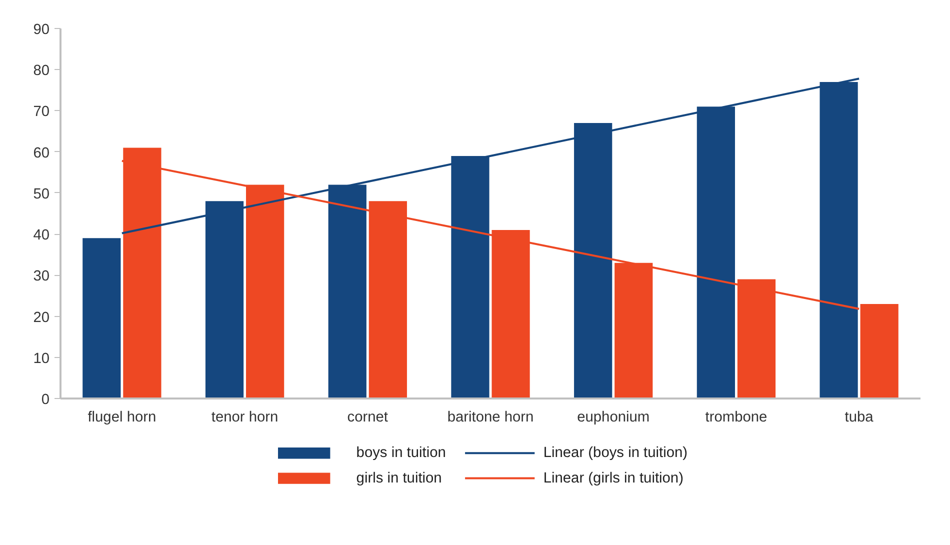 This screenshot has height=545, width=950. I want to click on y-tick-label: 60, so click(41, 153).